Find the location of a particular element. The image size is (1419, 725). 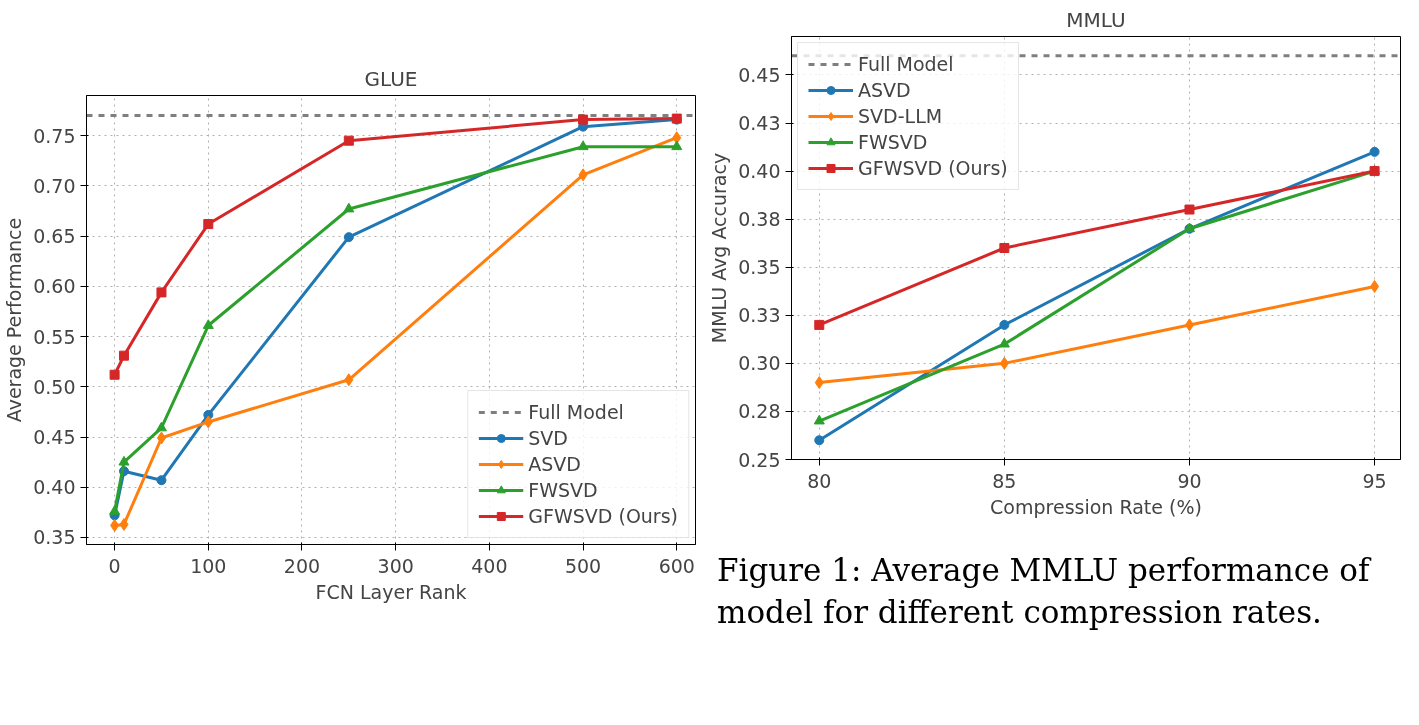

x-tick-label: 0 is located at coordinates (114, 565).